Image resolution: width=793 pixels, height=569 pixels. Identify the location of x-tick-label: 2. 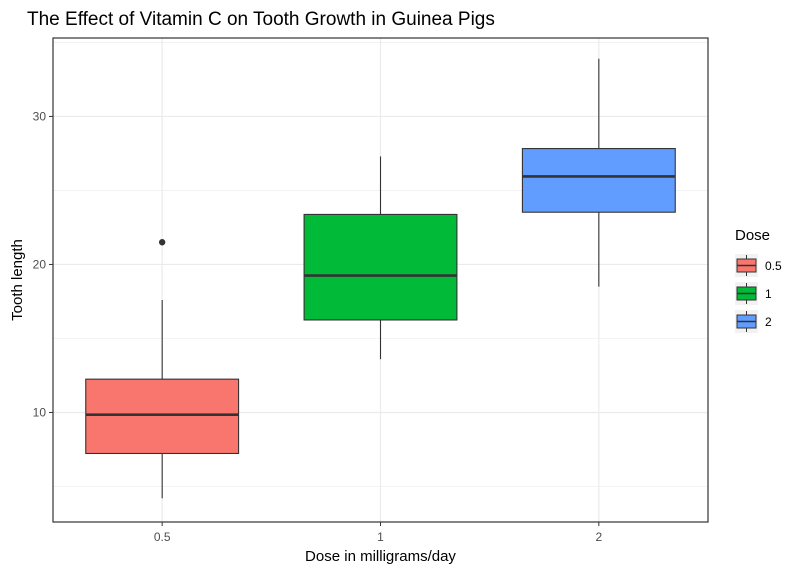
(598, 537).